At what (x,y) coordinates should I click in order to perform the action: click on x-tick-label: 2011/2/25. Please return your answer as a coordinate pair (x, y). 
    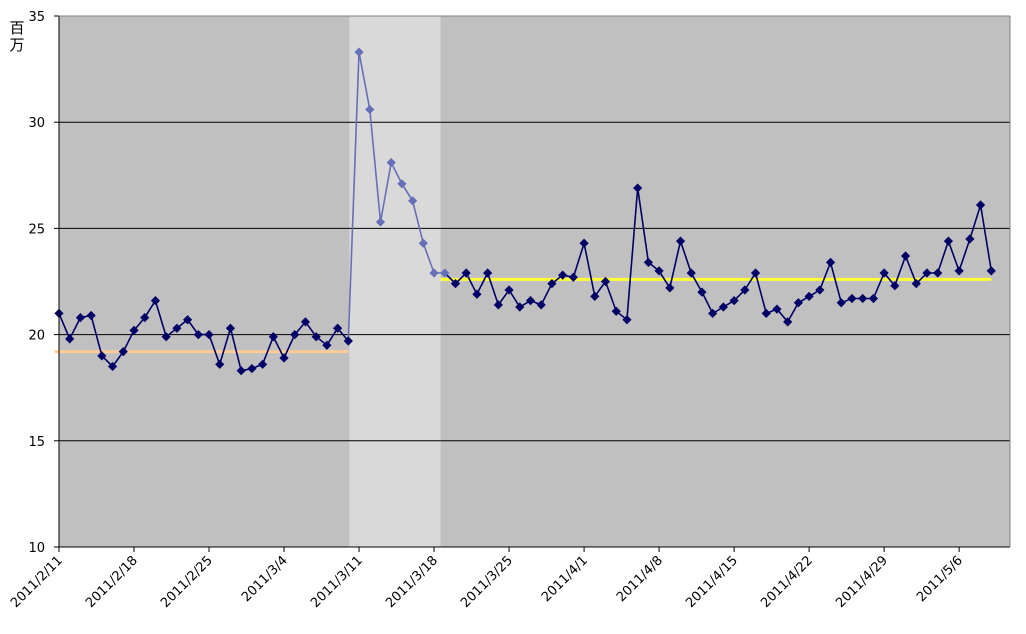
    Looking at the image, I should click on (187, 582).